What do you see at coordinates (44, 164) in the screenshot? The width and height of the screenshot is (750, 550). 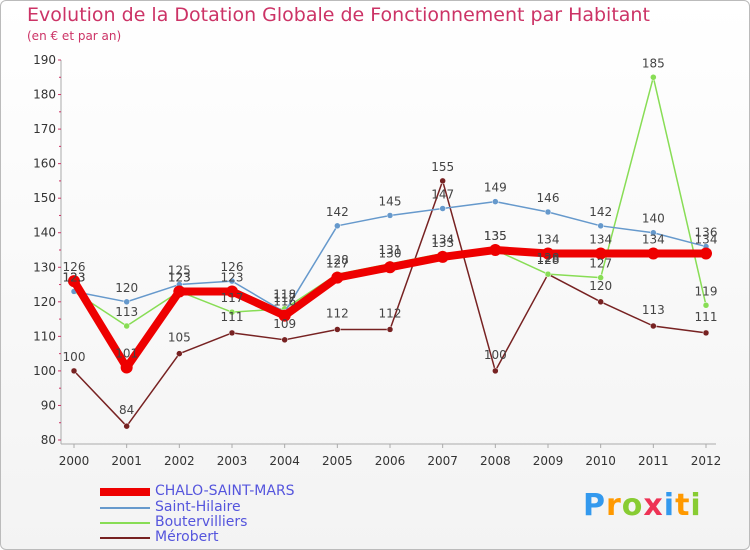 I see `y-tick-label: 160` at bounding box center [44, 164].